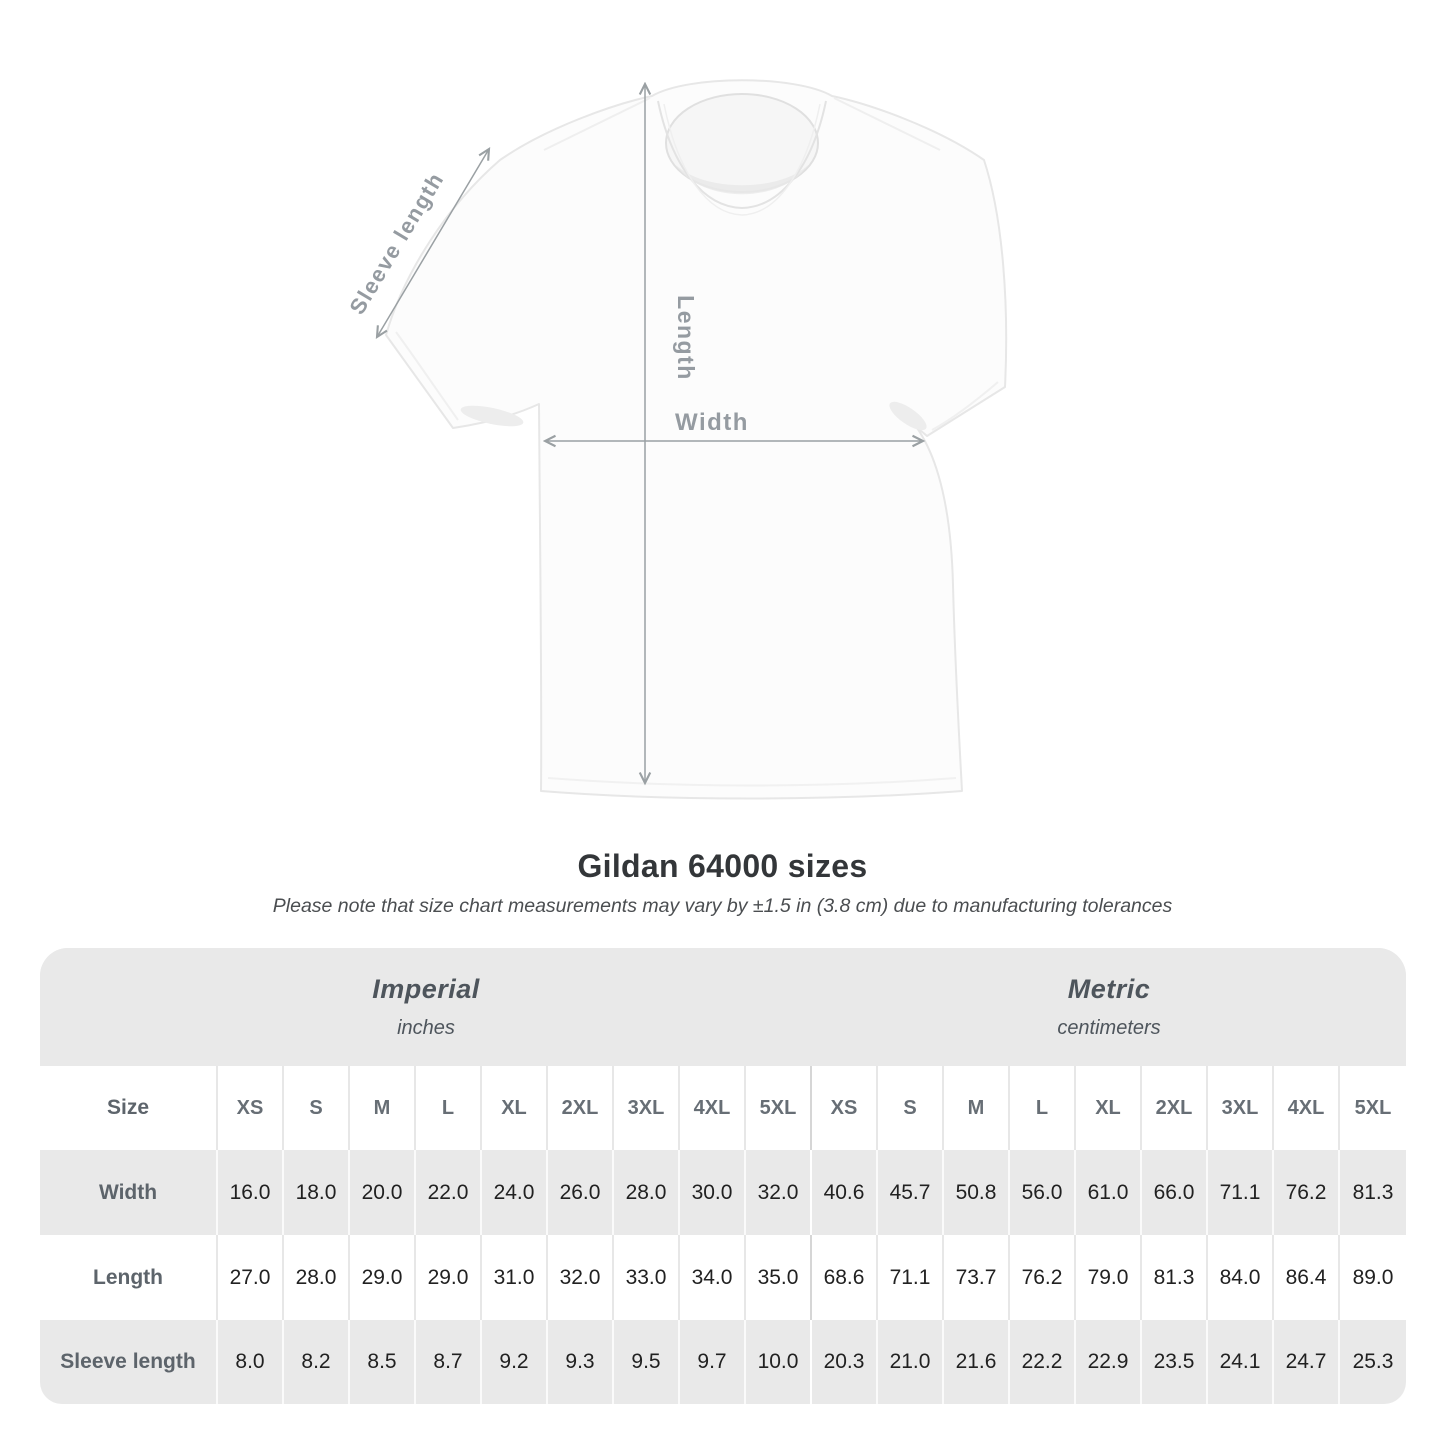  What do you see at coordinates (515, 1277) in the screenshot?
I see `table-cell: 31.0` at bounding box center [515, 1277].